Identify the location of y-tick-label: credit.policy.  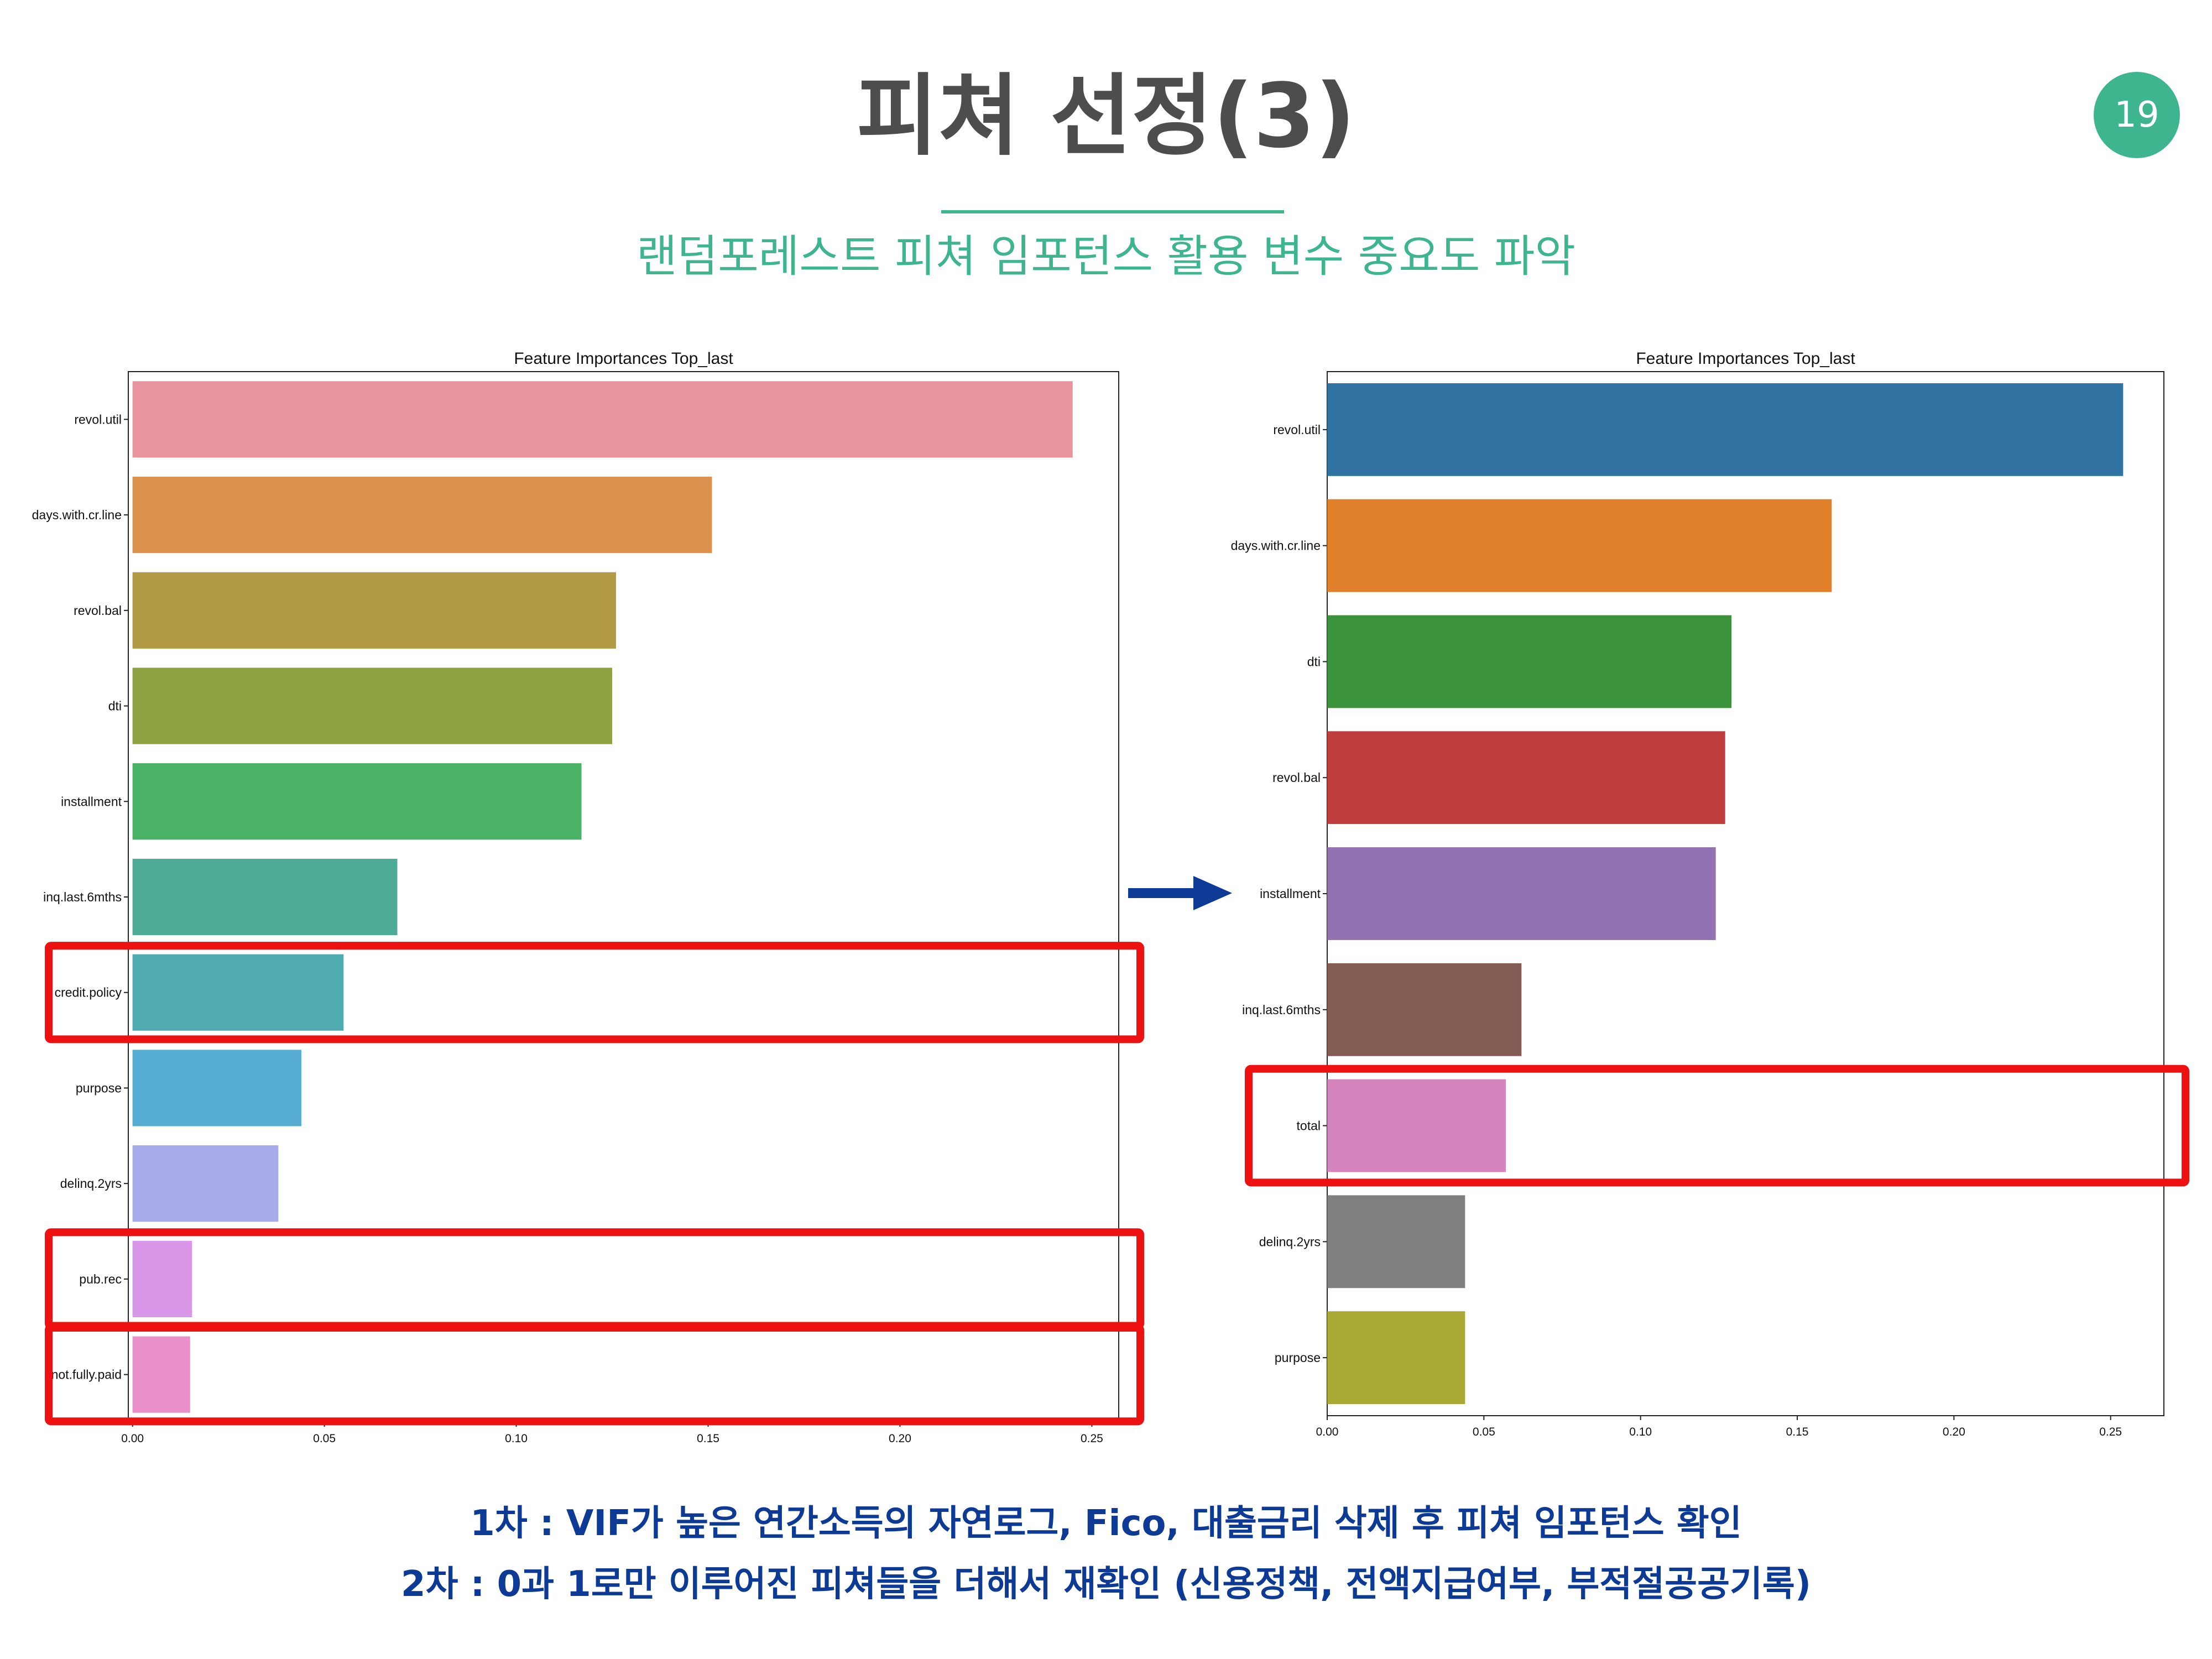
(88, 993).